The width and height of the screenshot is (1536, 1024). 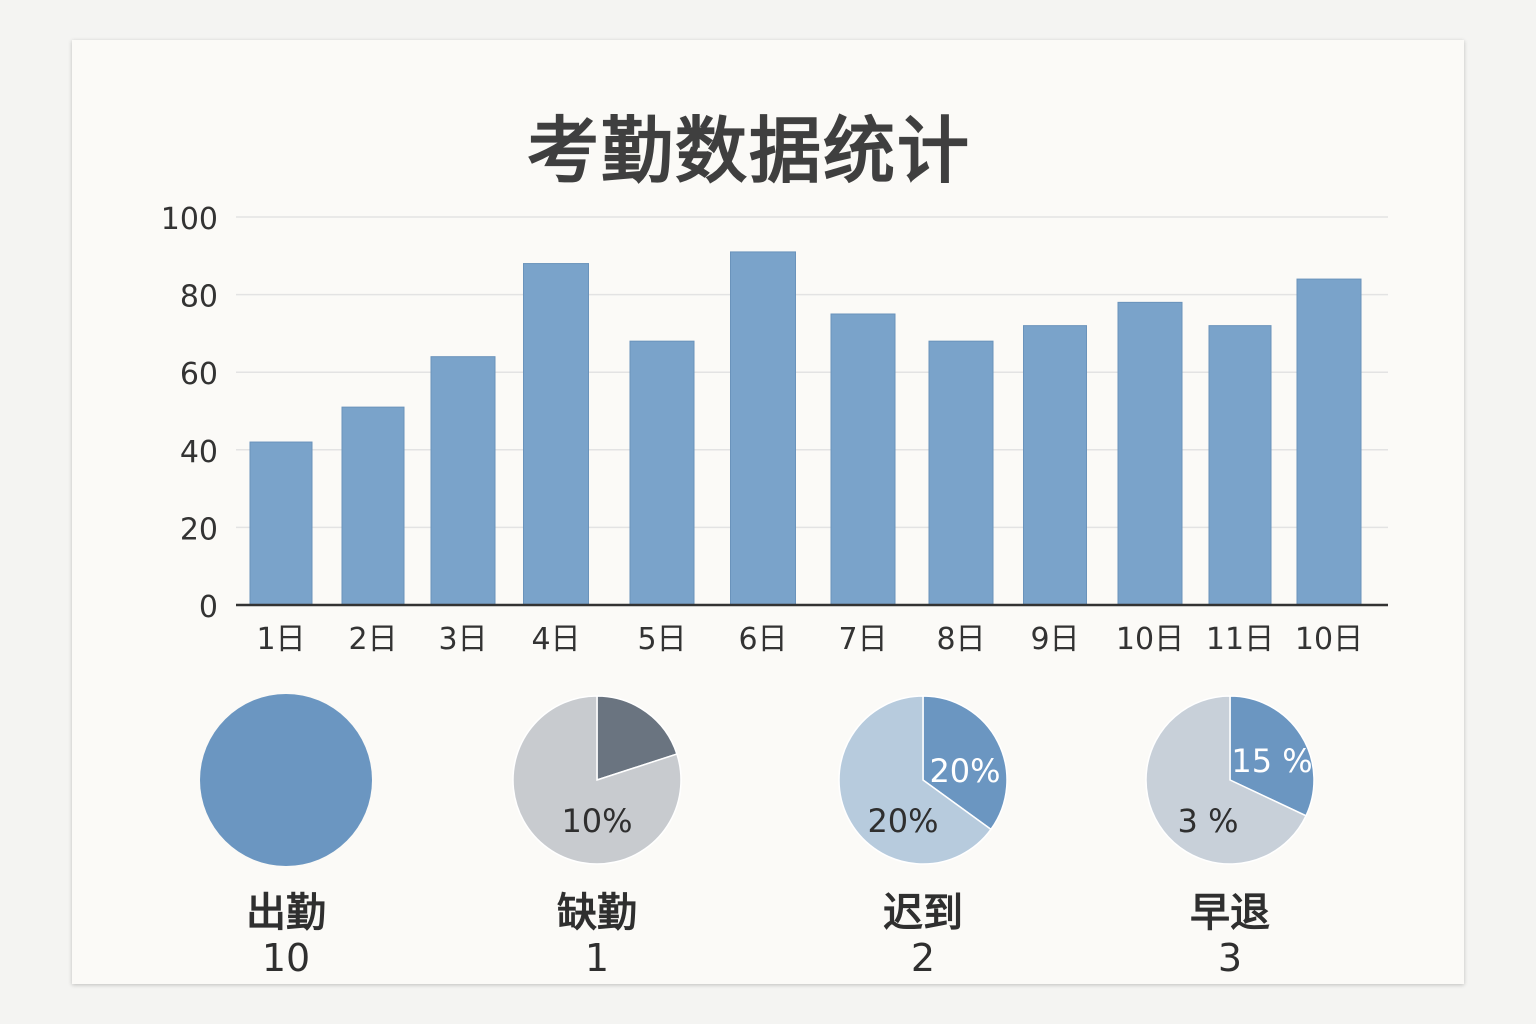 I want to click on pie-count: 2, so click(x=923, y=958).